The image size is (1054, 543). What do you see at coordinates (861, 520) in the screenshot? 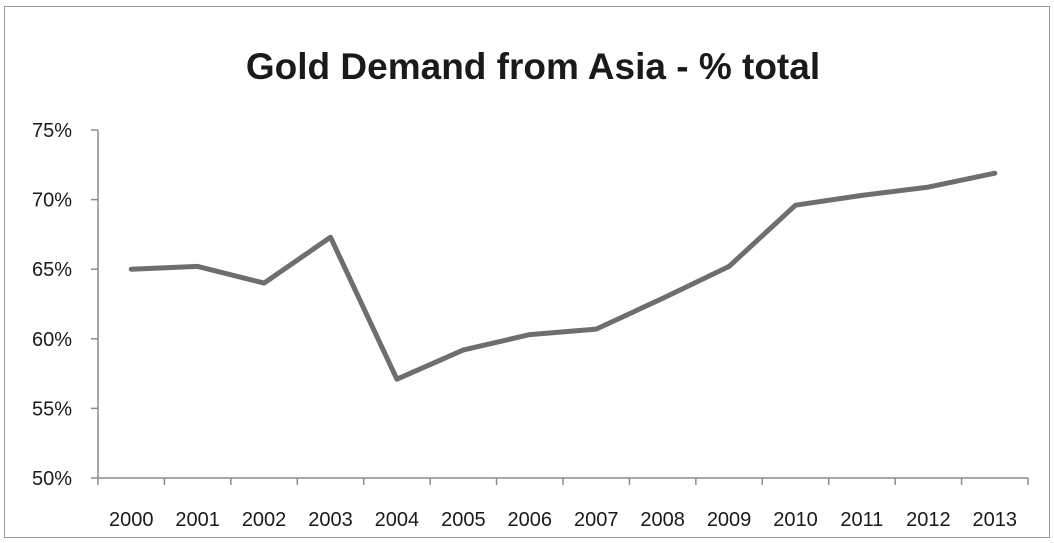
I see `x-tick-label: 2011` at bounding box center [861, 520].